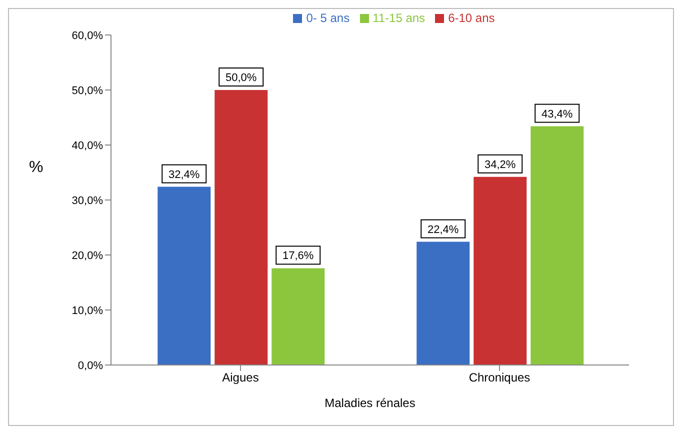  Describe the element at coordinates (241, 78) in the screenshot. I see `data-label: 50,0%` at that location.